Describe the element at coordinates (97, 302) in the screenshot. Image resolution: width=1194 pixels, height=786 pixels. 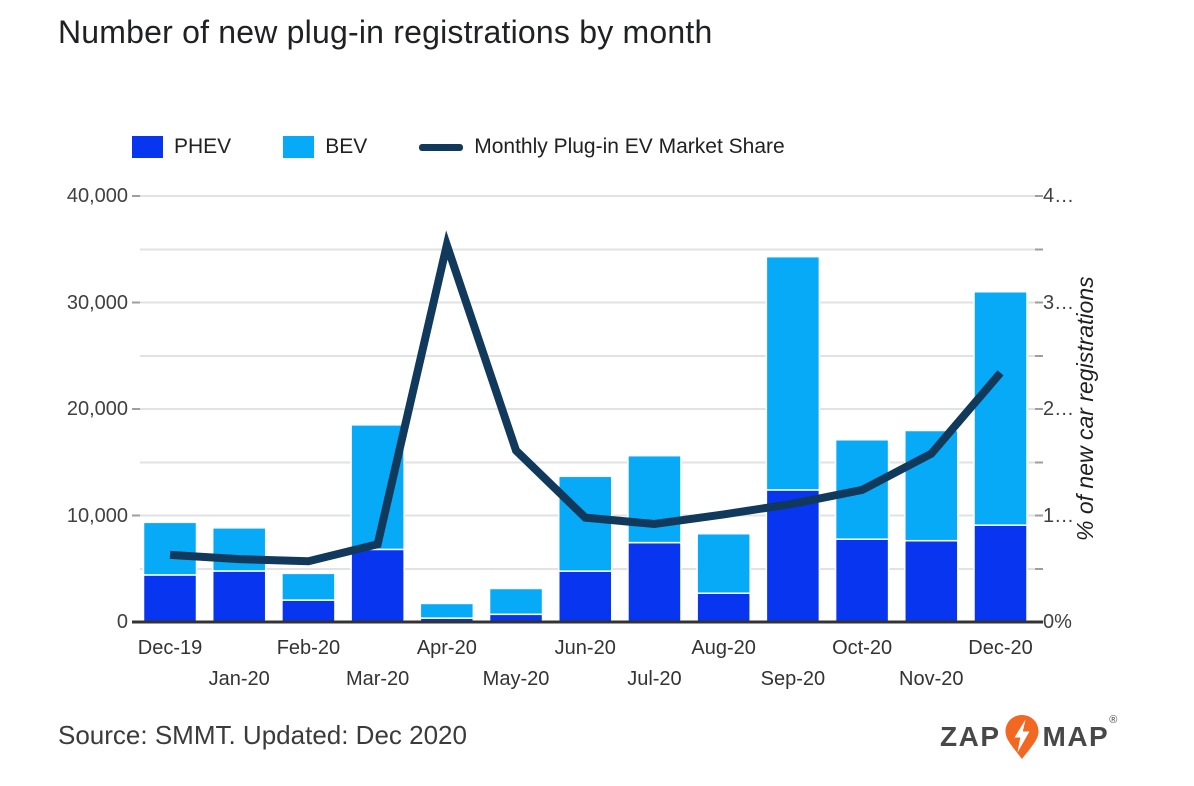
I see `left-axis-label: 30,000` at that location.